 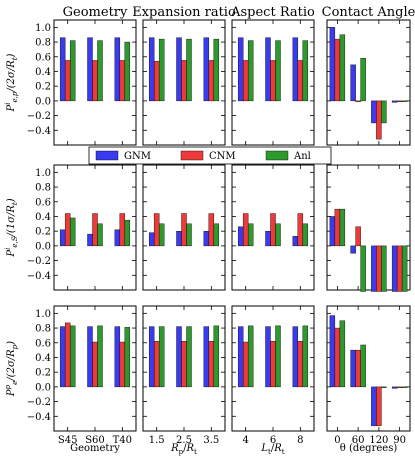 I want to click on panel-r1-c1, so click(x=184, y=227).